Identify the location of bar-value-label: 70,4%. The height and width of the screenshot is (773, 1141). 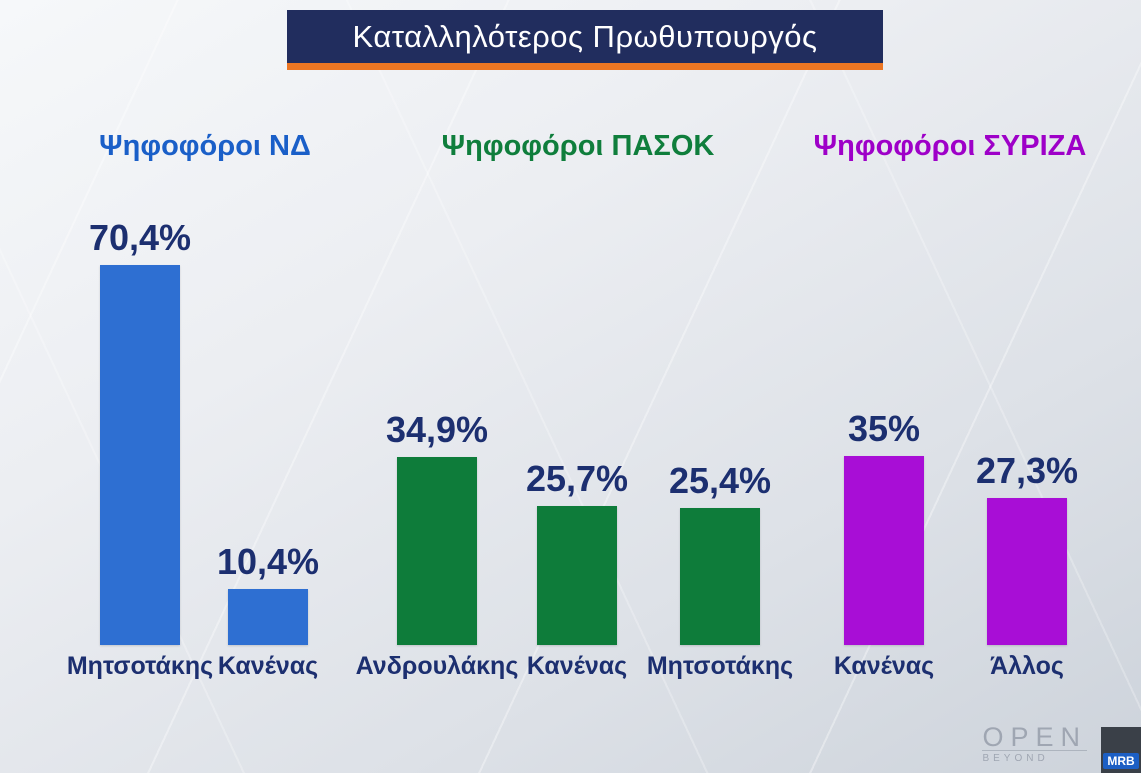
(140, 237).